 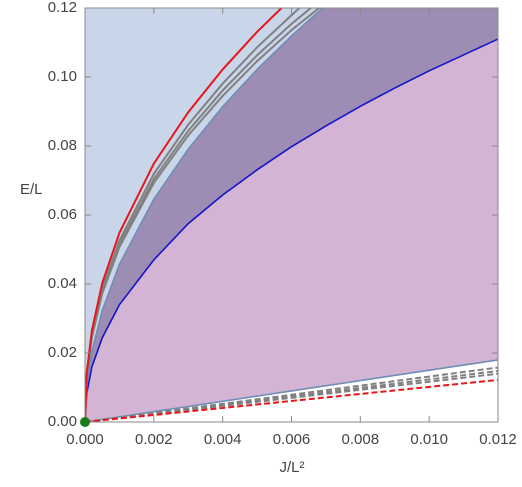 I want to click on y-axis-label: E/L, so click(x=31, y=189).